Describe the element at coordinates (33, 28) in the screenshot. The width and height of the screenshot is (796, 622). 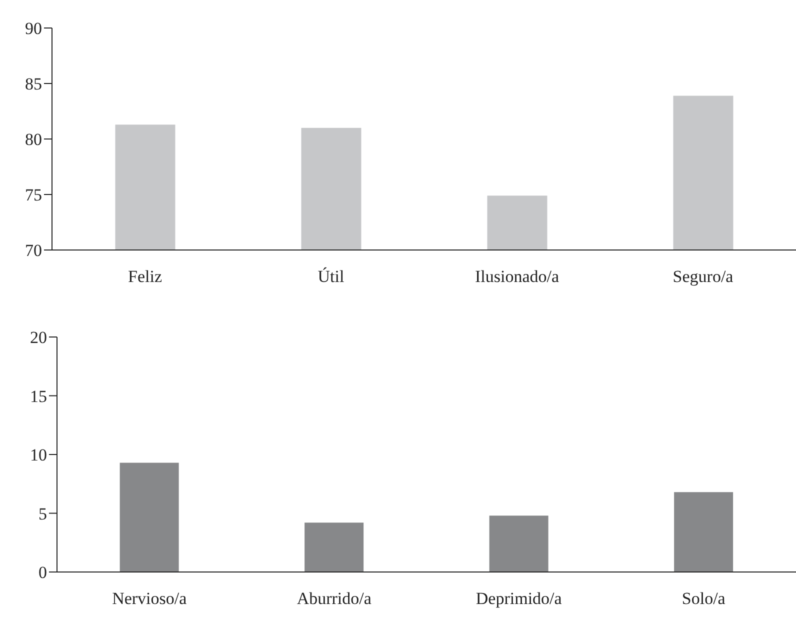
I see `y-tick-label: 90` at that location.